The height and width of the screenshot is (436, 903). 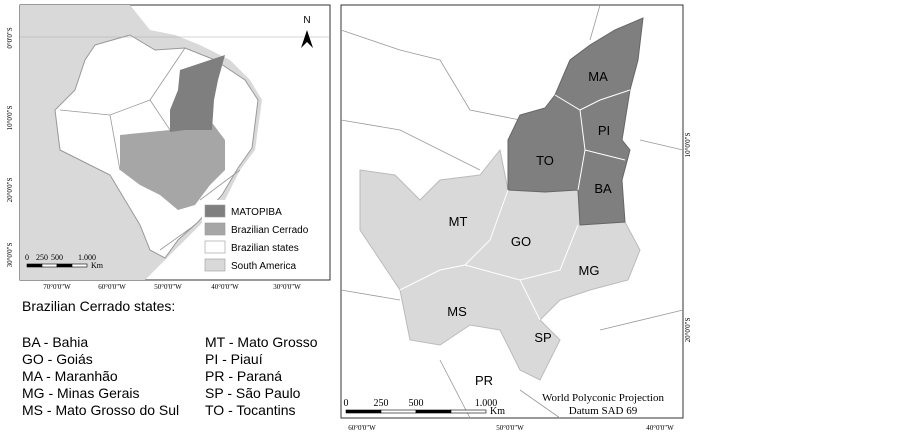 I want to click on state-item: MA - Maranhão, so click(x=70, y=376).